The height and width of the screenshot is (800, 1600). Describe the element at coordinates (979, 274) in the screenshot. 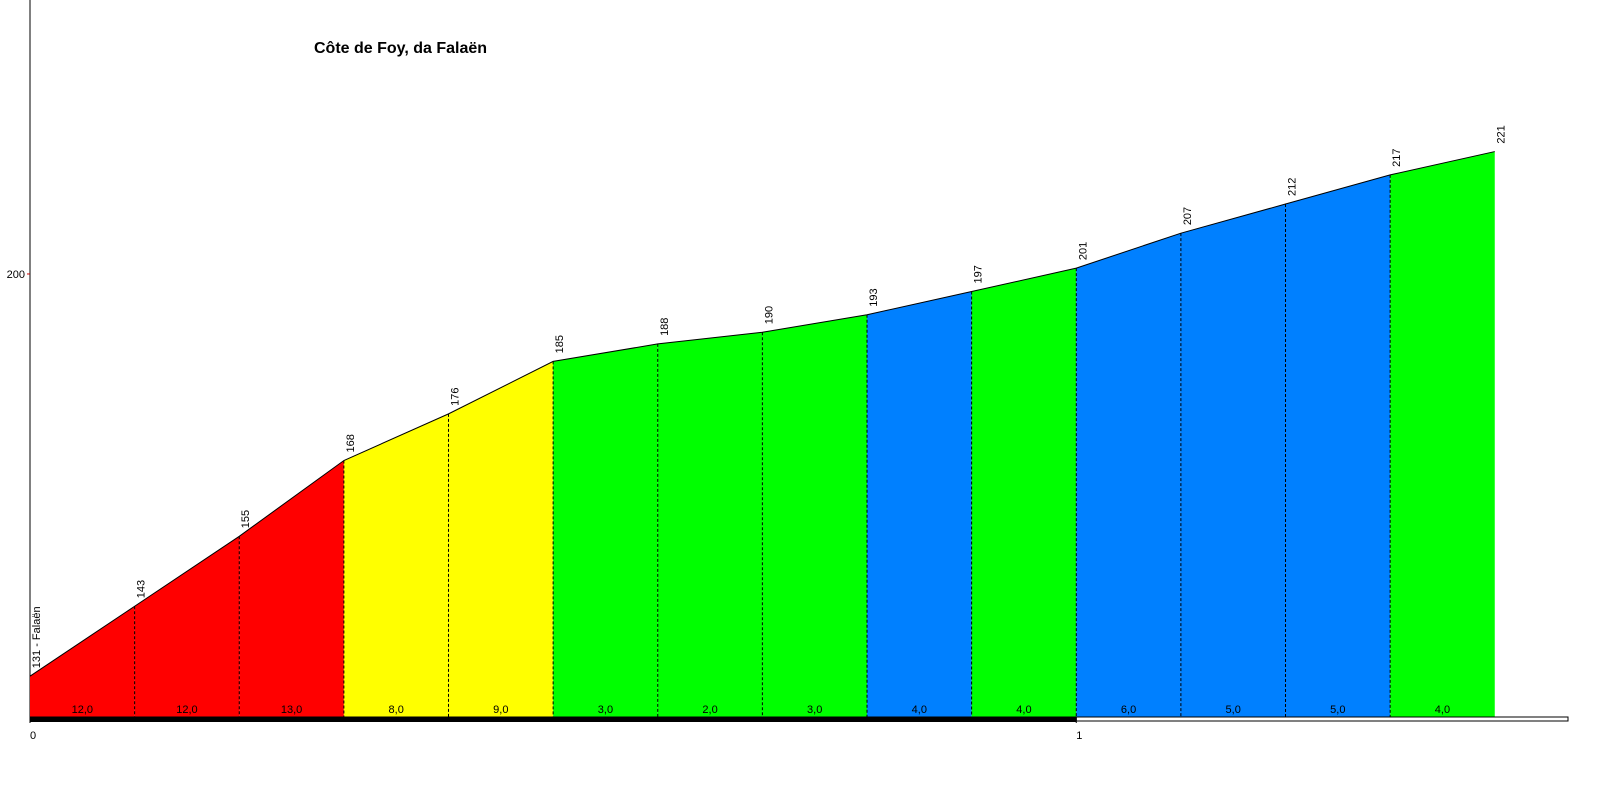

I see `elevation-label: 197` at that location.